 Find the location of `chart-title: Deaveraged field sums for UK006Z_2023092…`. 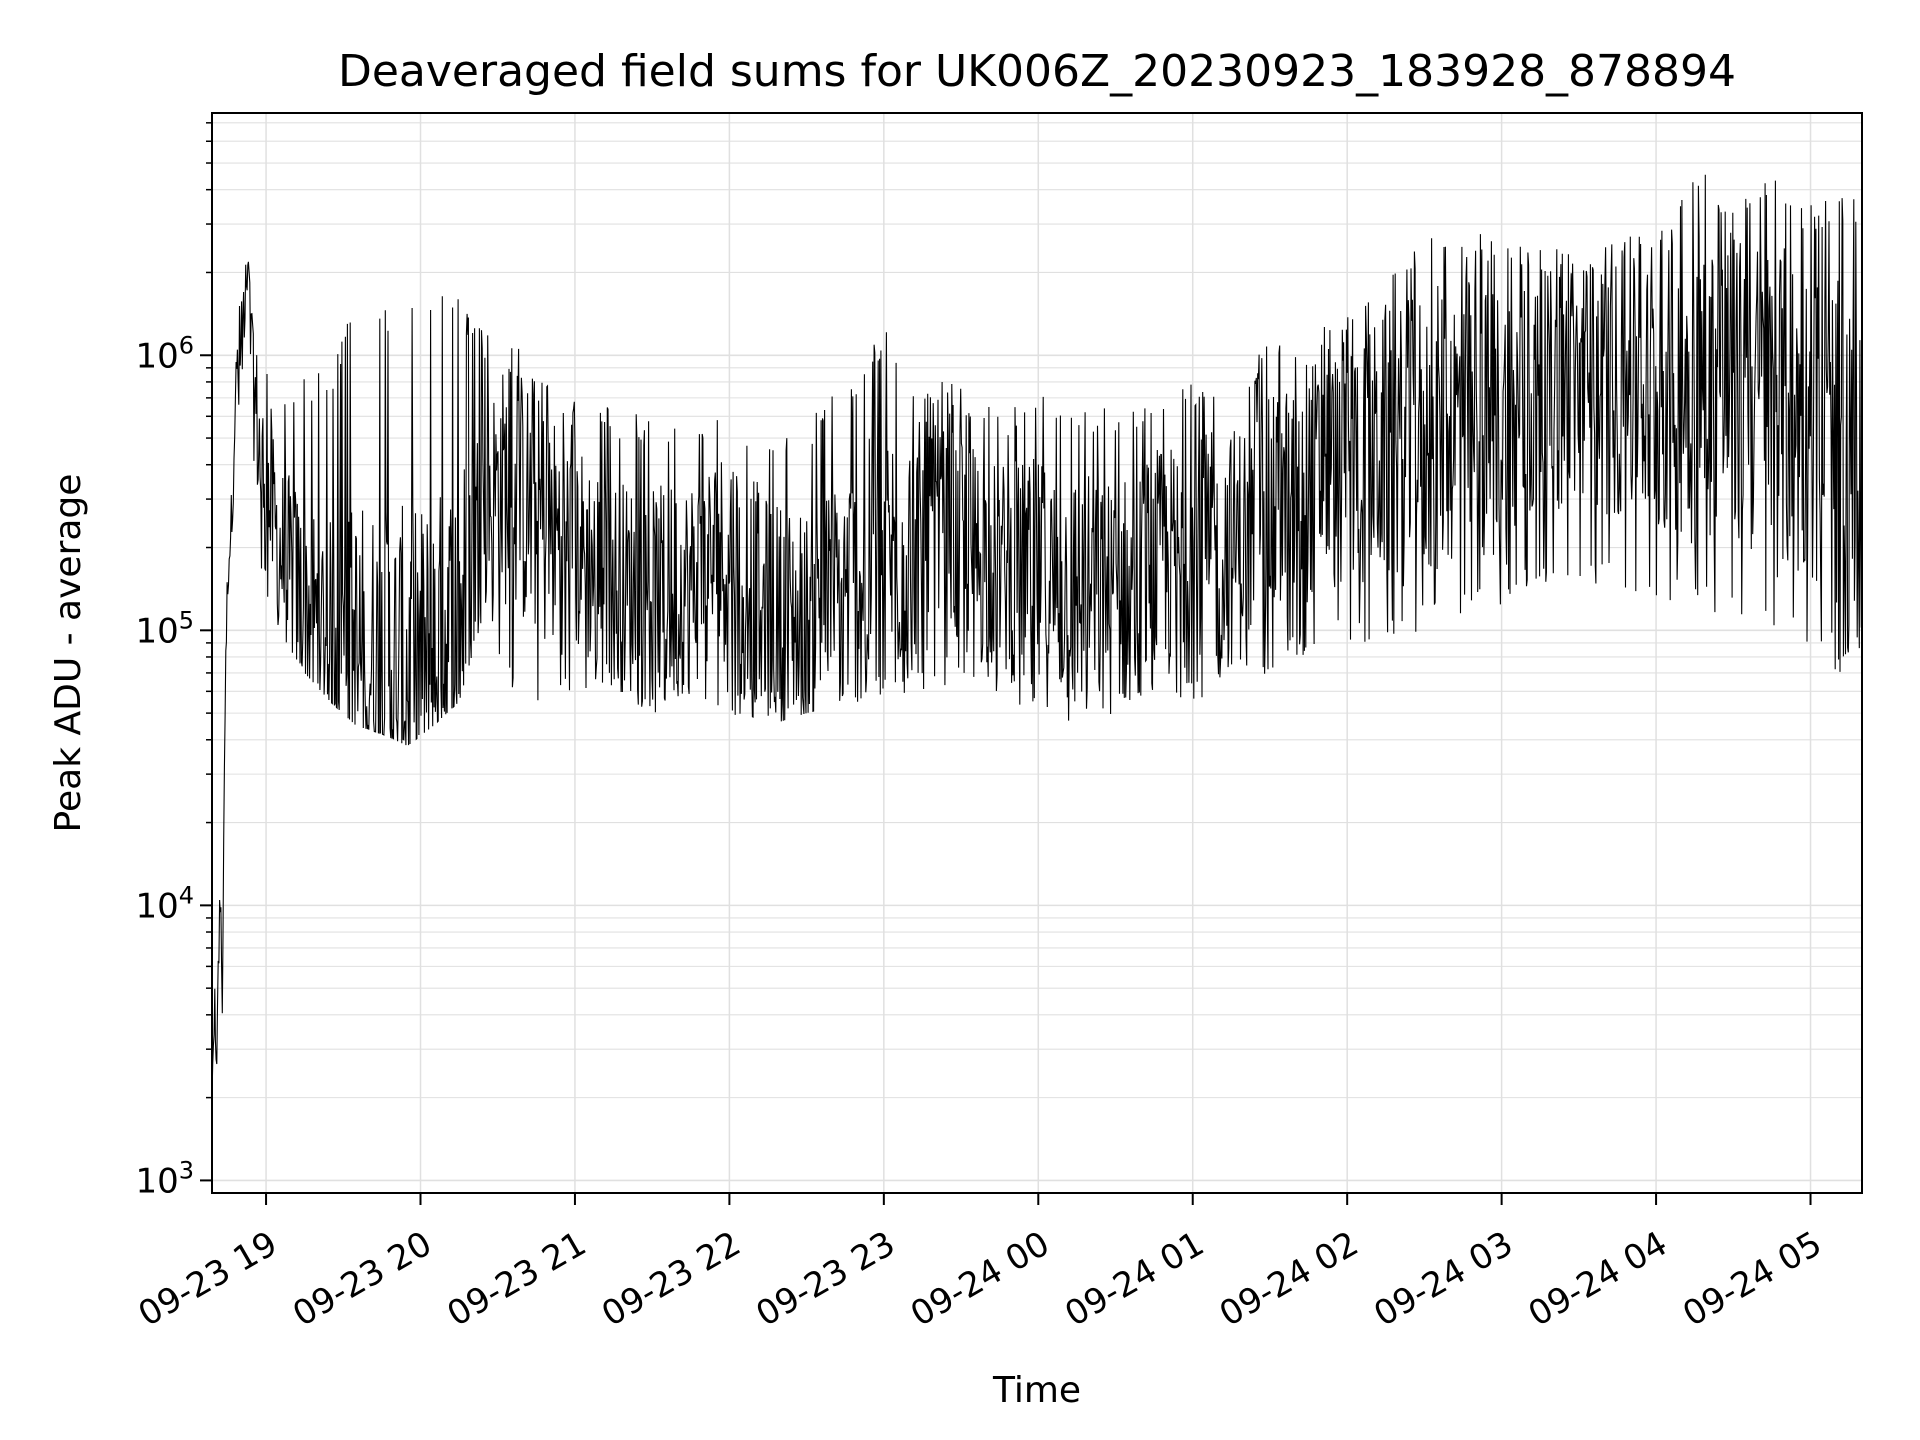

chart-title: Deaveraged field sums for UK006Z_2023092… is located at coordinates (1037, 71).